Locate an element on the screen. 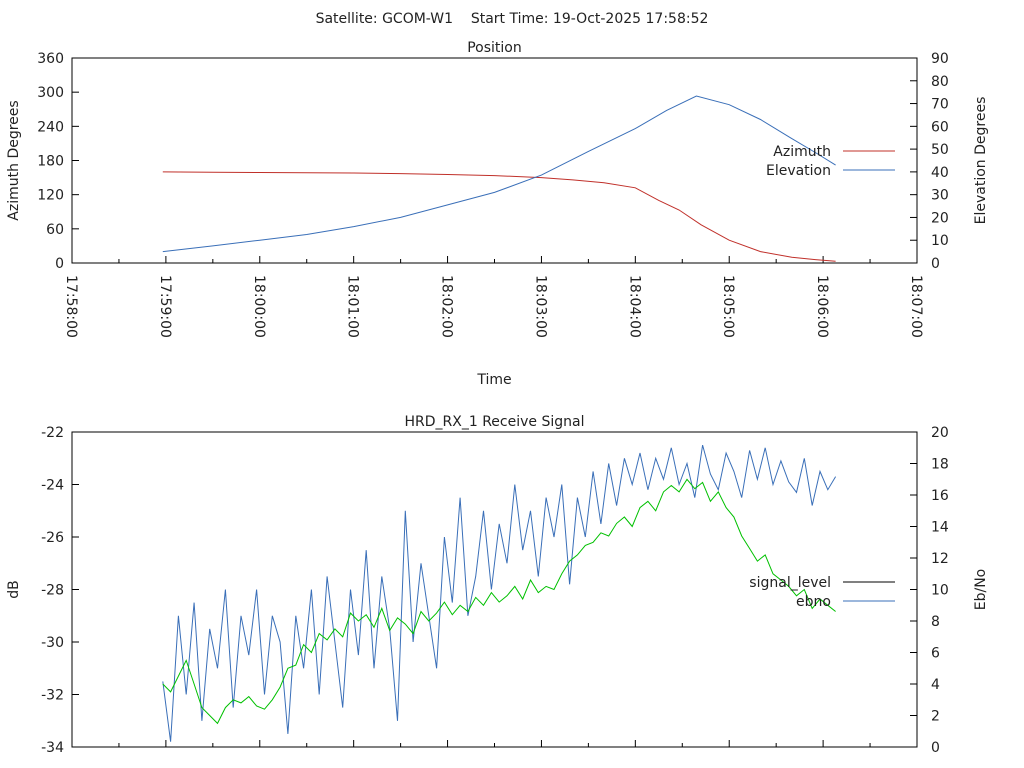 This screenshot has width=1024, height=768. y-tick-label: 300 is located at coordinates (50, 93).